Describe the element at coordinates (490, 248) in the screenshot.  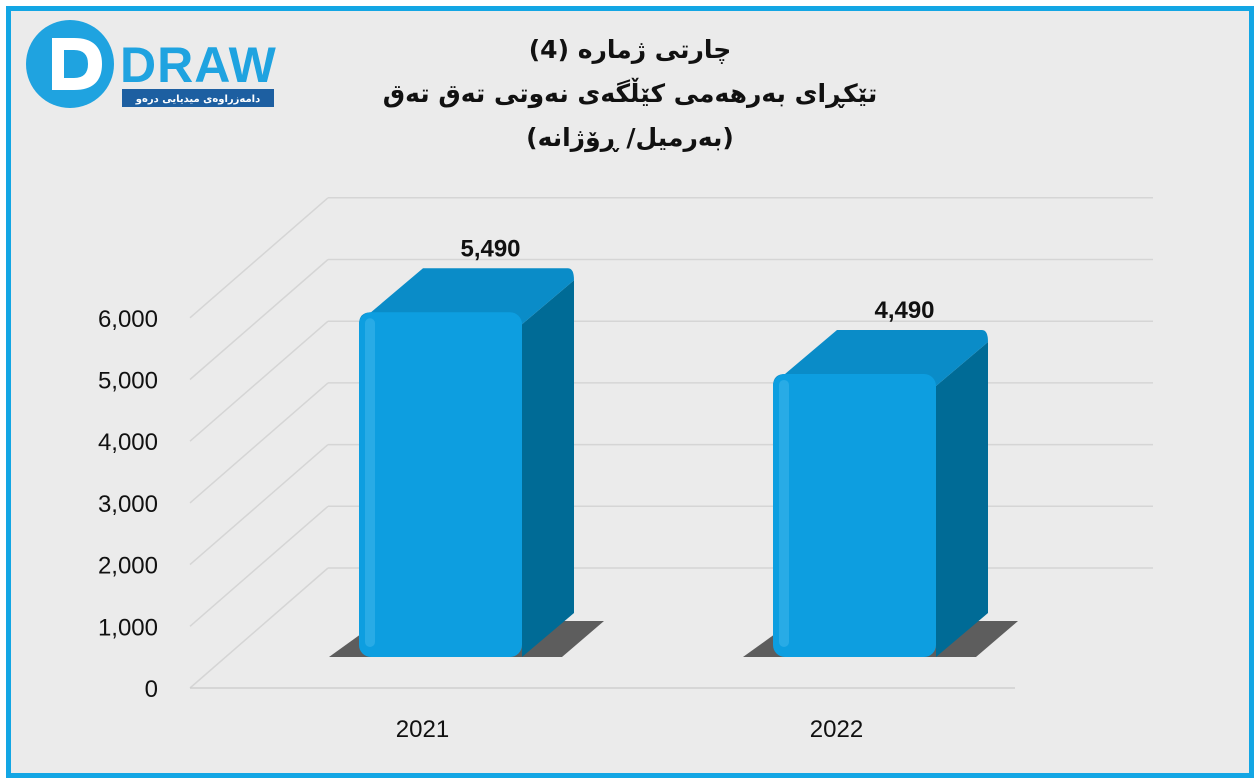
I see `data-label: 5,490` at that location.